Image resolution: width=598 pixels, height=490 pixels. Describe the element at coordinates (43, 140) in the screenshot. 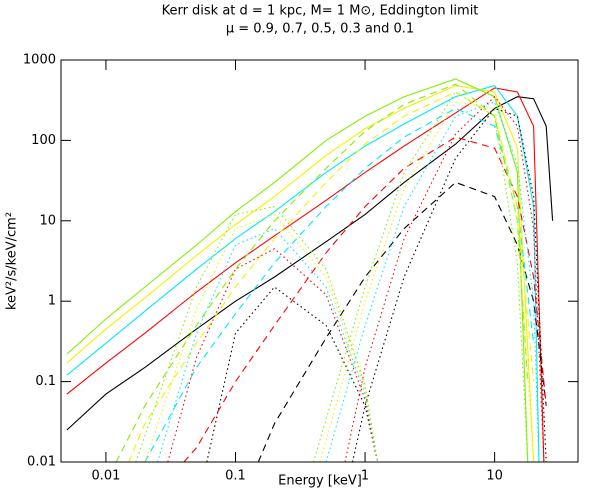

I see `y-tick-label: 100` at that location.